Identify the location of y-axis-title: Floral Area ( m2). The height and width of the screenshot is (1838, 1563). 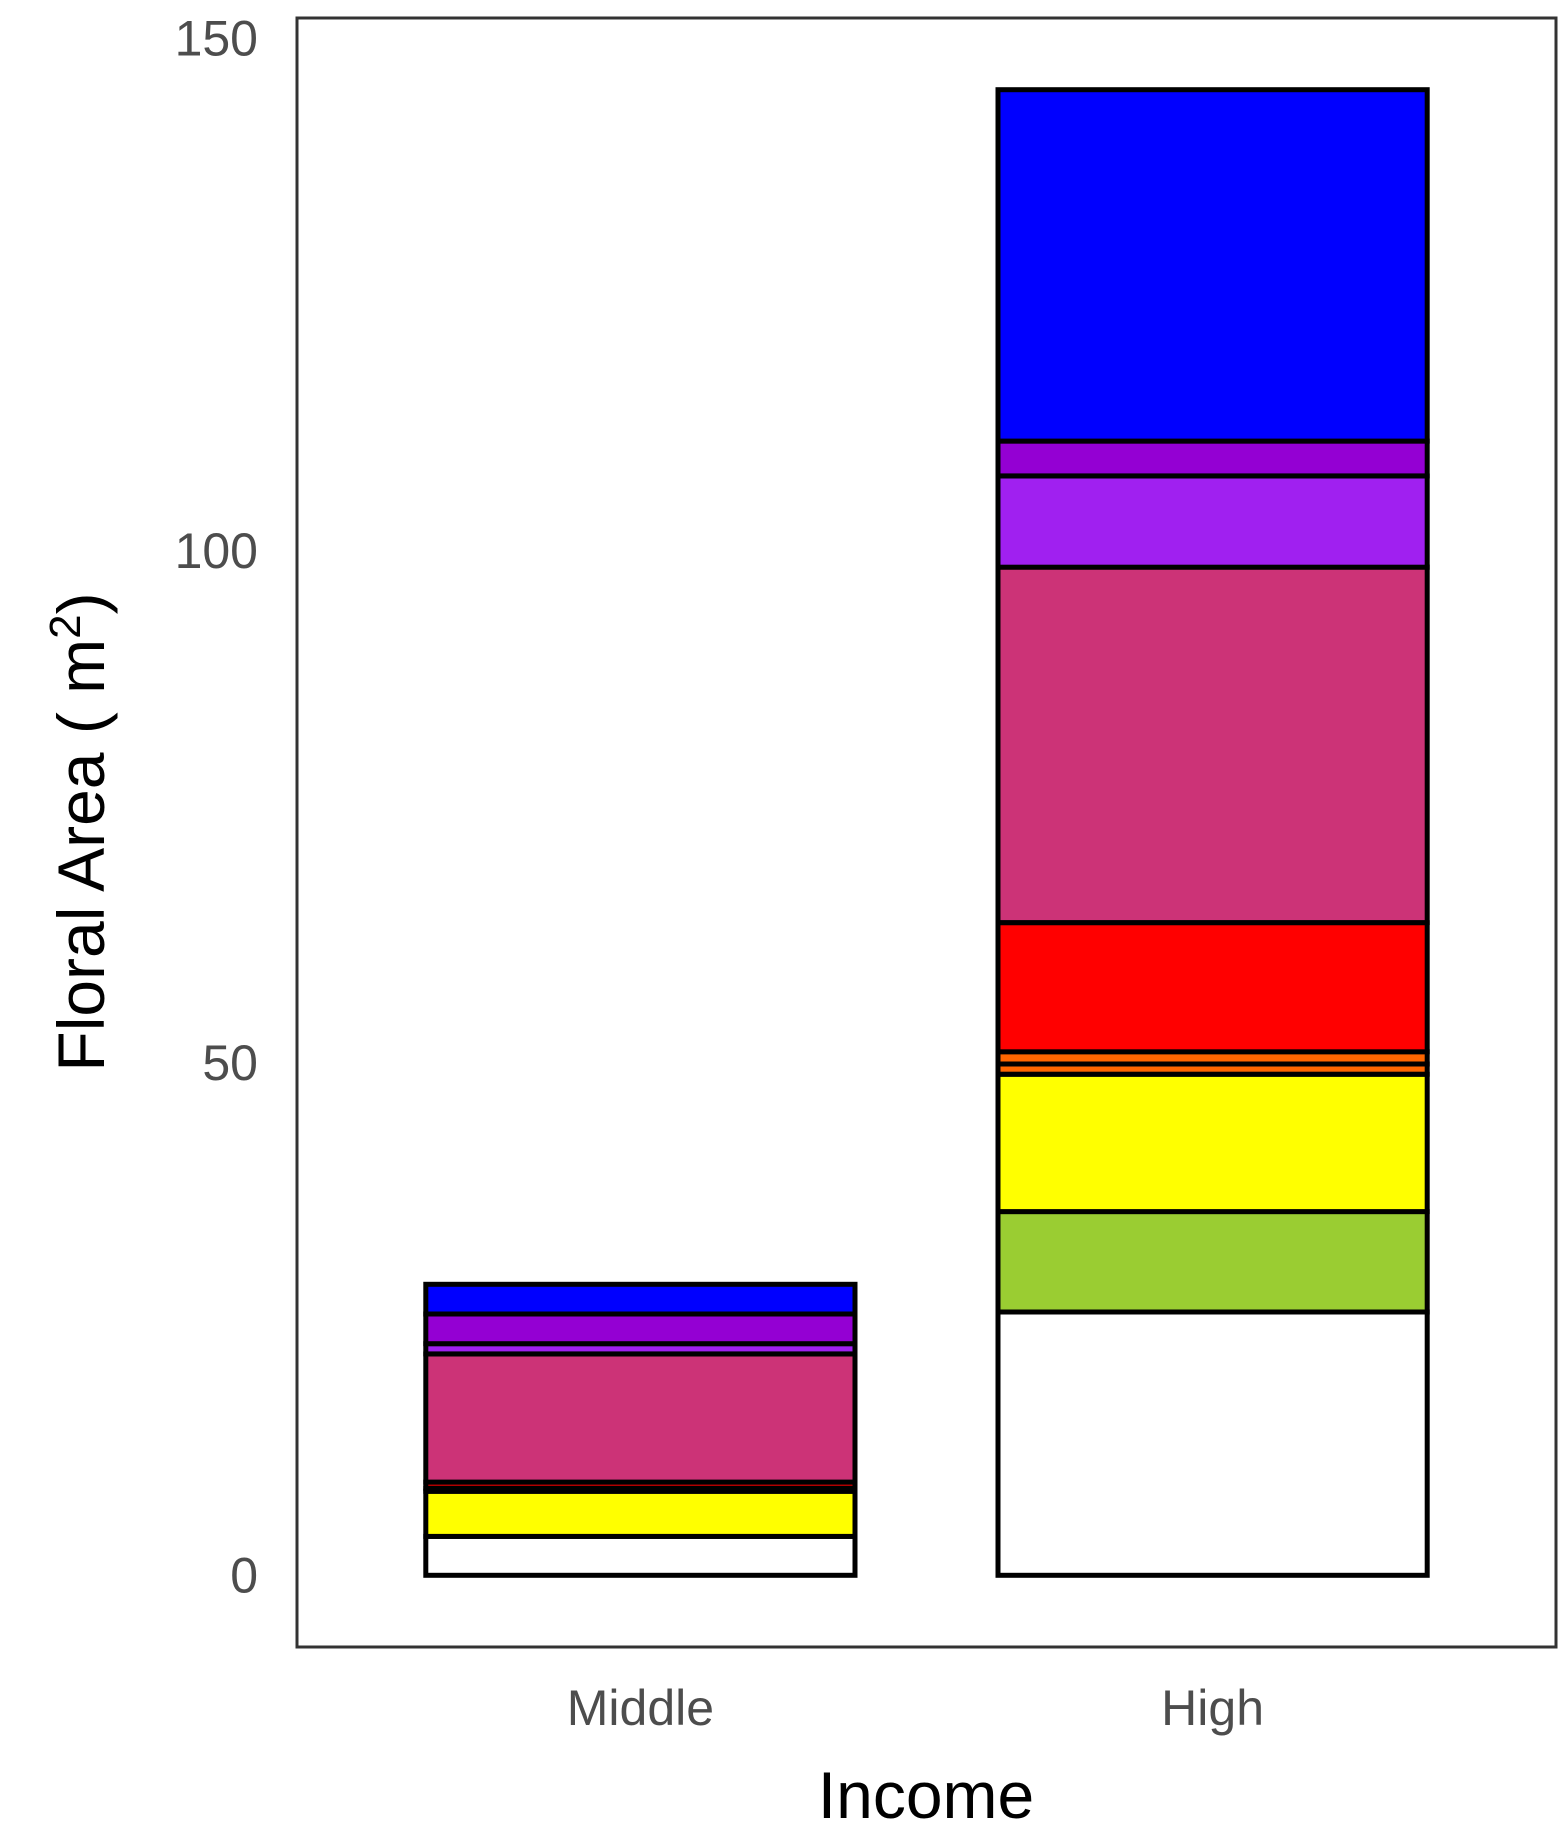
(79, 831).